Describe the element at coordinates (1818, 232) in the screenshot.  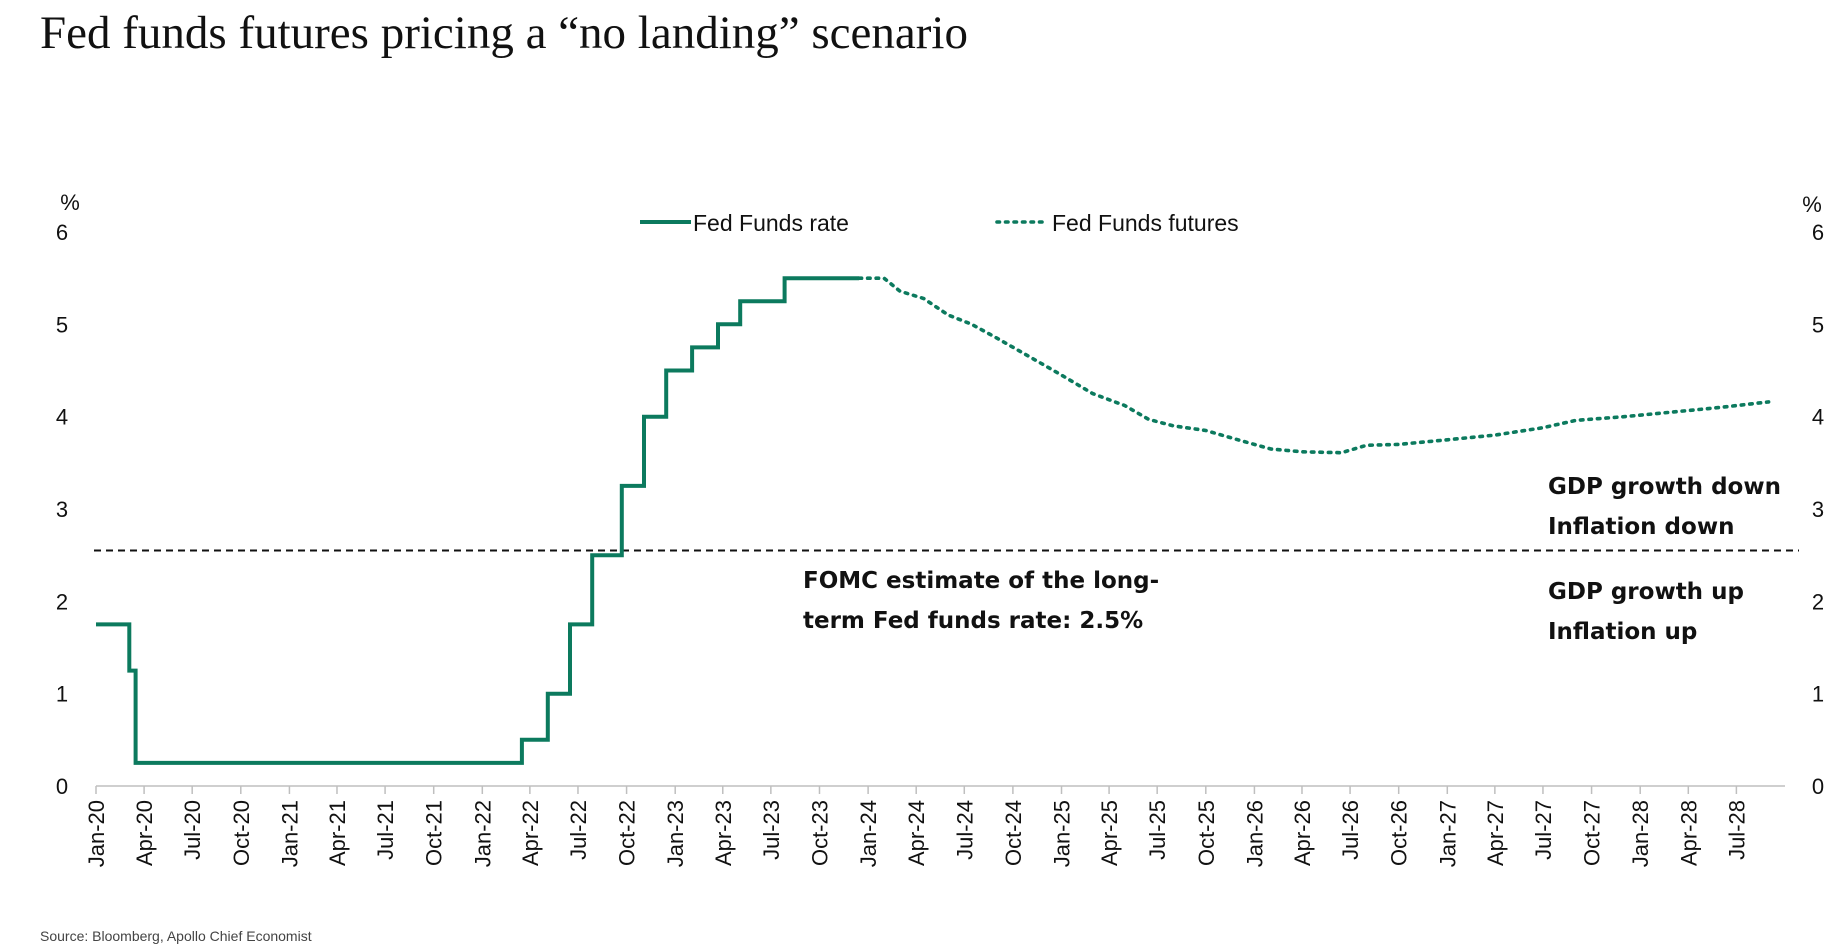
I see `y-tick-label-right: 6` at that location.